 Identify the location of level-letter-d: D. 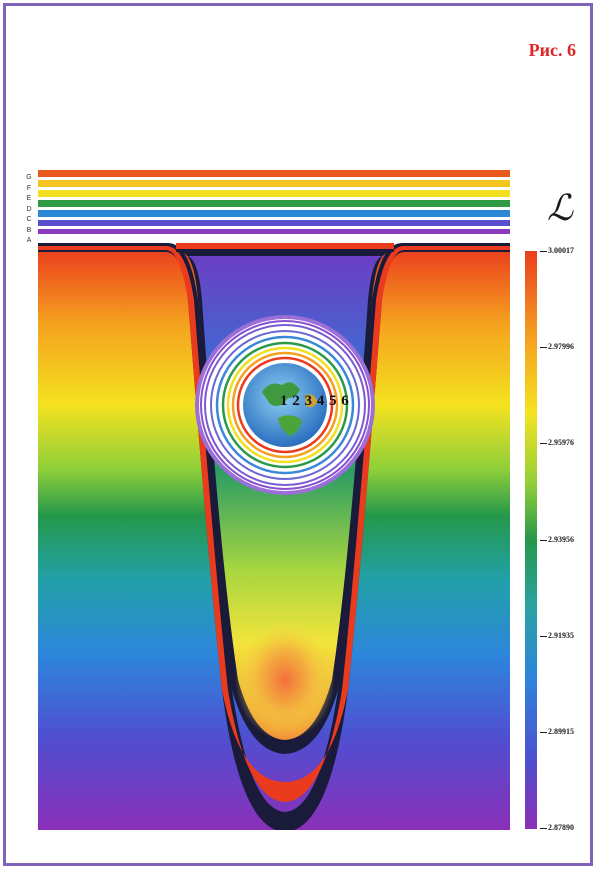
(29, 209).